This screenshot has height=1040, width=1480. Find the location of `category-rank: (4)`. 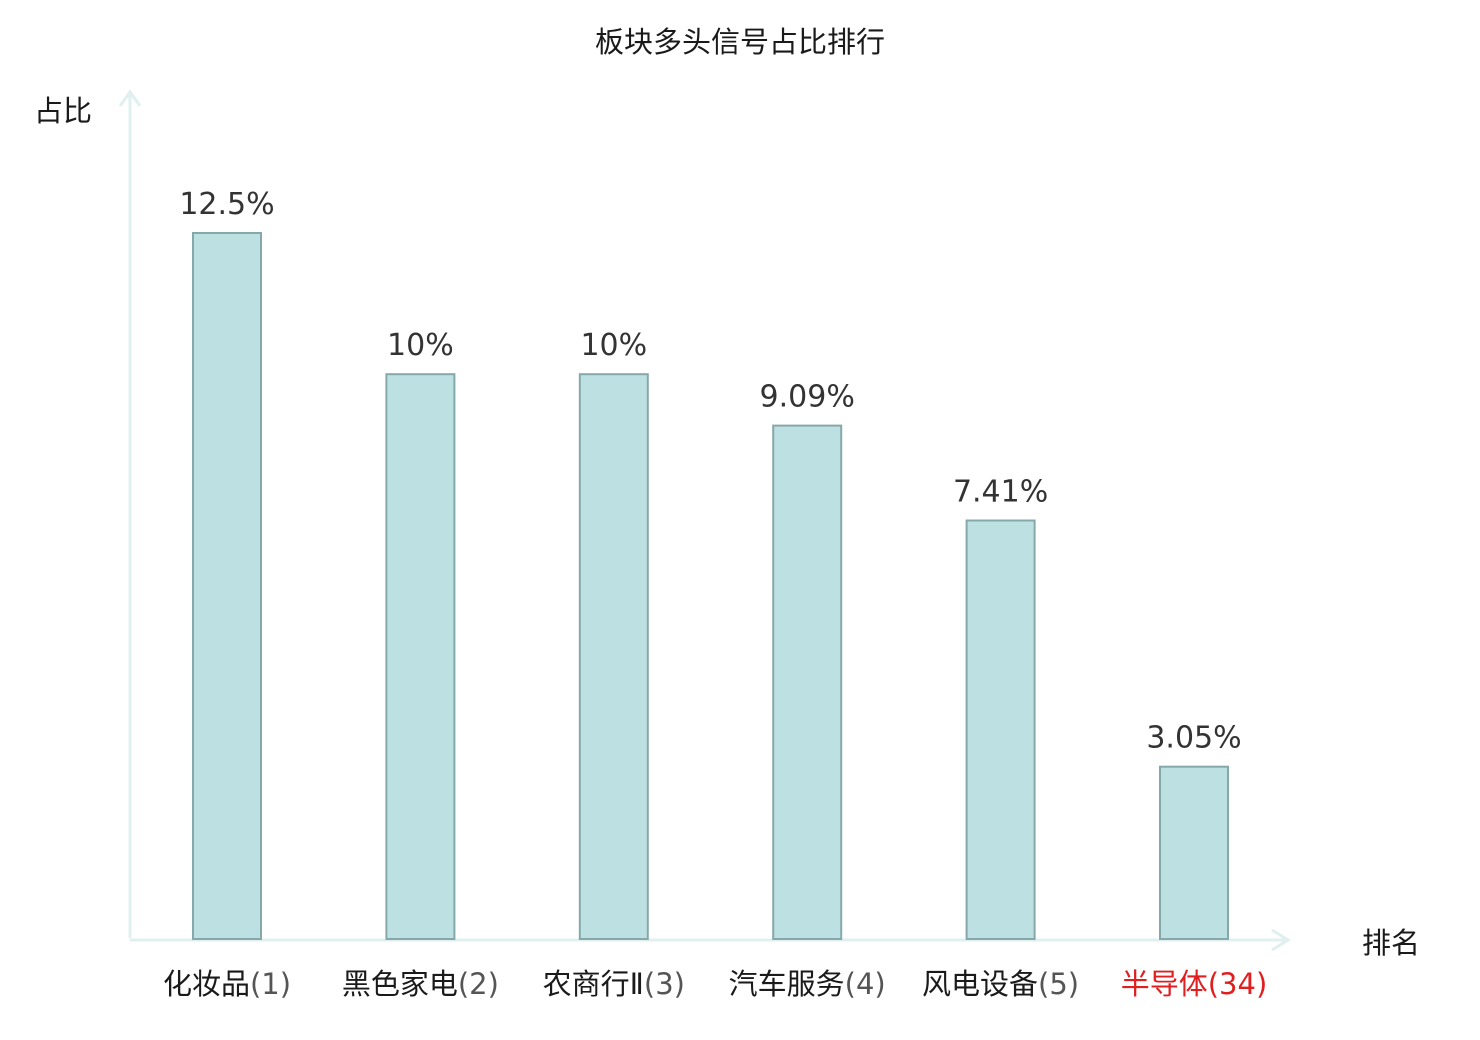

category-rank: (4) is located at coordinates (865, 984).